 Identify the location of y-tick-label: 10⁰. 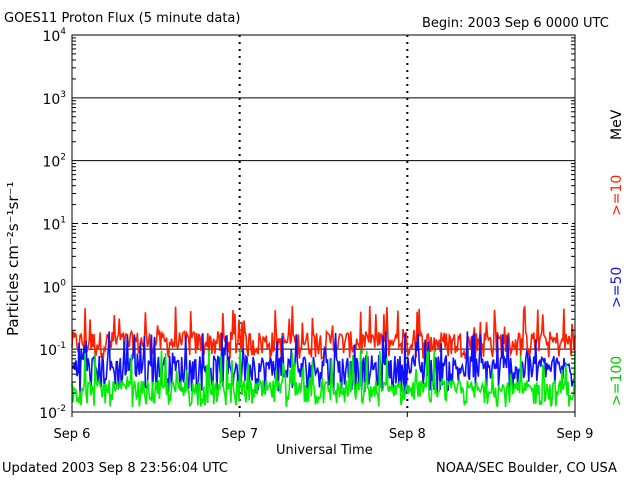
(54, 287).